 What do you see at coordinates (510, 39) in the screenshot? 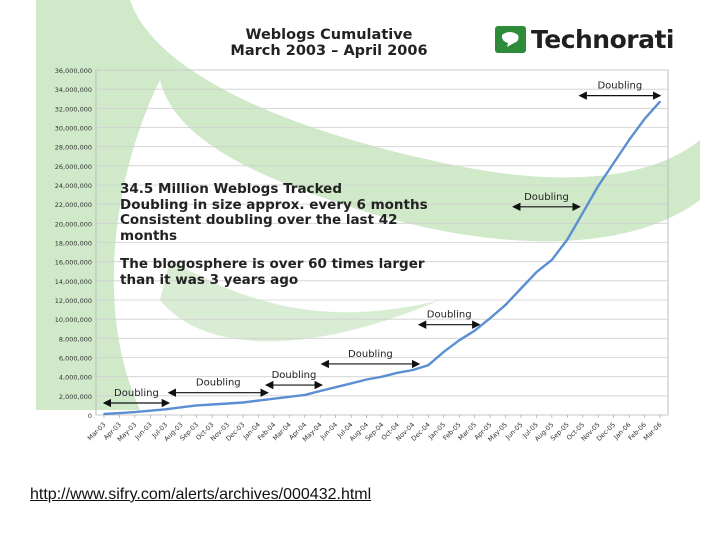
I see `speech-bubble-icon` at bounding box center [510, 39].